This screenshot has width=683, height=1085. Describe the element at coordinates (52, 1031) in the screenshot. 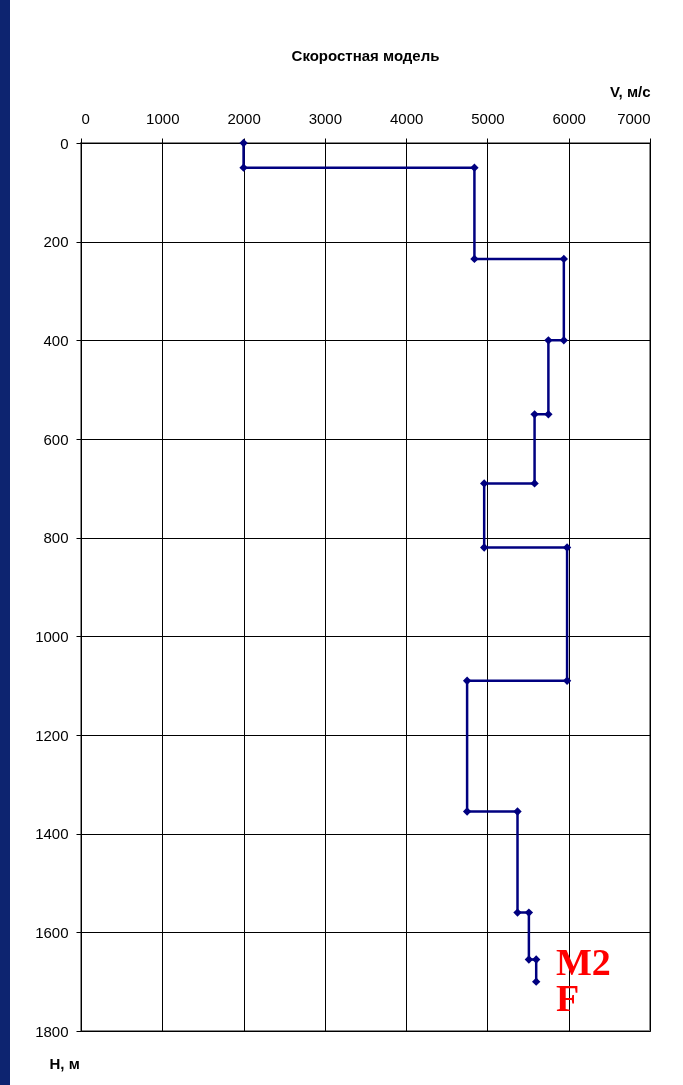

I see `y-tick-label: 1800` at that location.